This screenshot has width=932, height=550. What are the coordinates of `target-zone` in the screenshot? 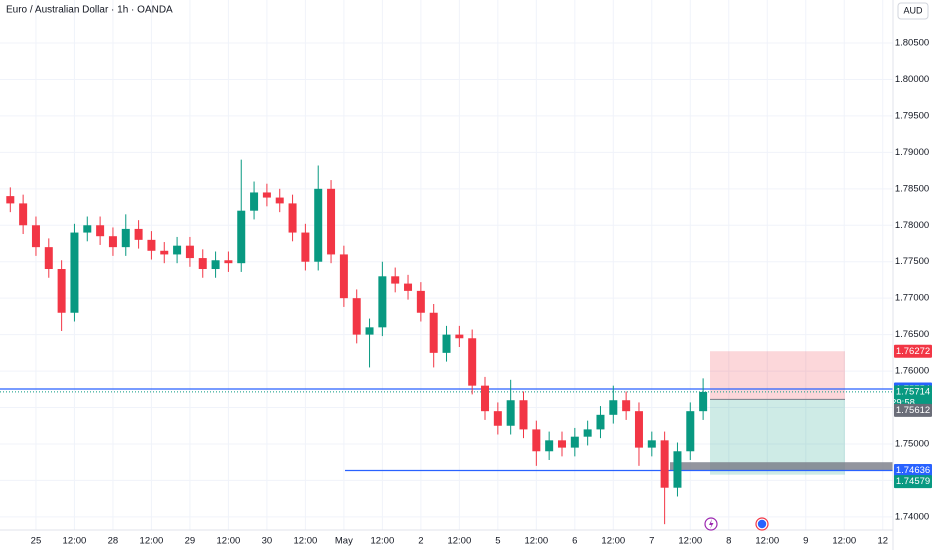 It's located at (777, 437).